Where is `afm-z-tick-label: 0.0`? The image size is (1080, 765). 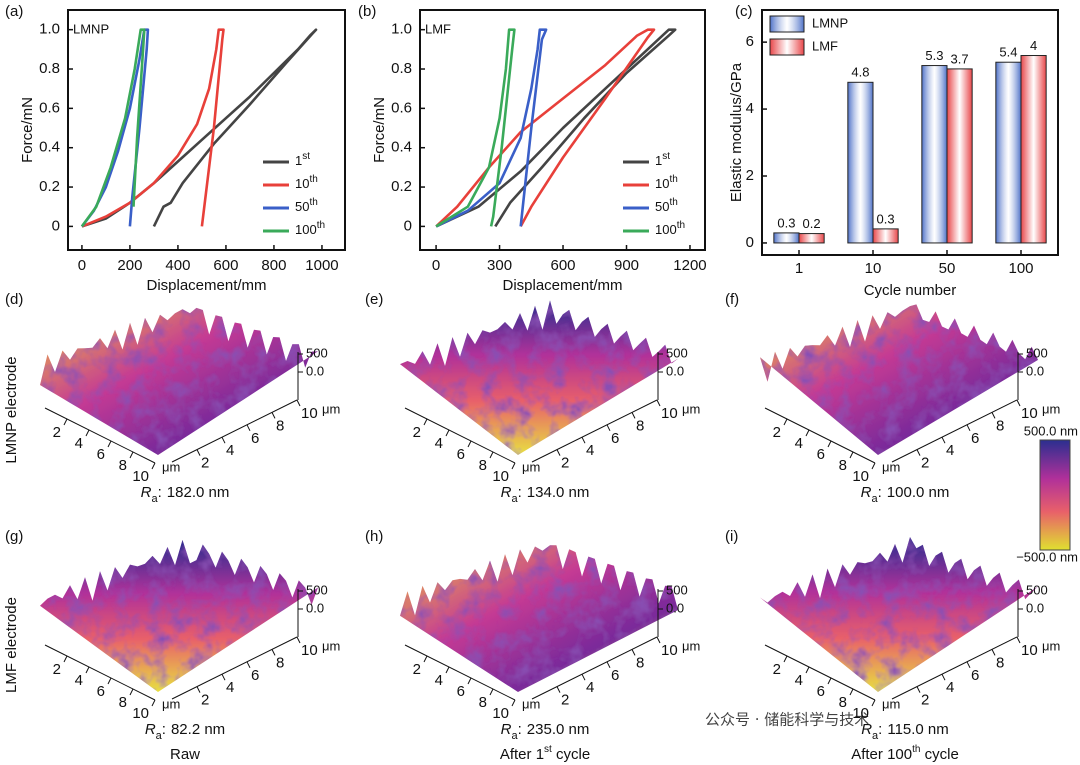
afm-z-tick-label: 0.0 is located at coordinates (315, 607).